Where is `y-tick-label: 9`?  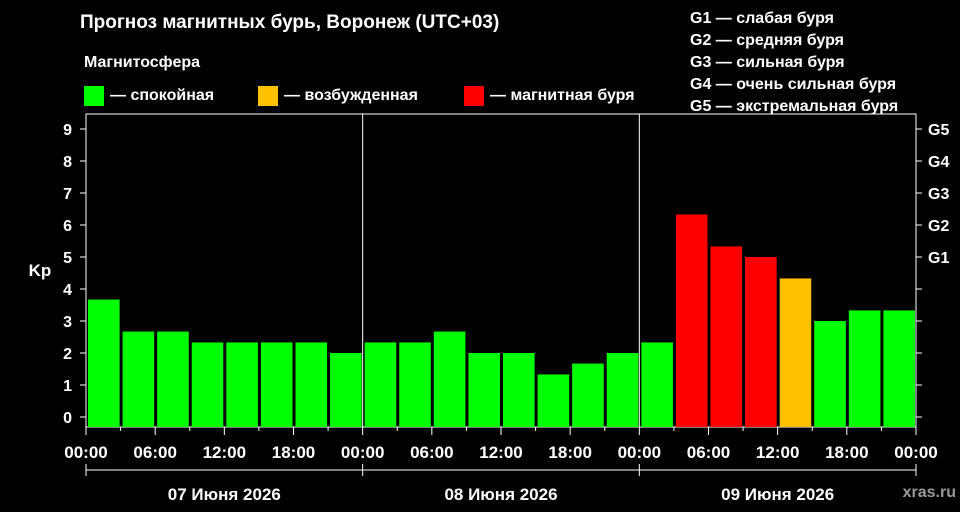
y-tick-label: 9 is located at coordinates (67, 130).